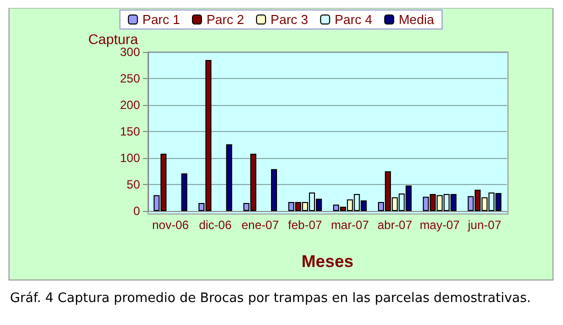  What do you see at coordinates (440, 225) in the screenshot?
I see `x-tick-label: may-07` at bounding box center [440, 225].